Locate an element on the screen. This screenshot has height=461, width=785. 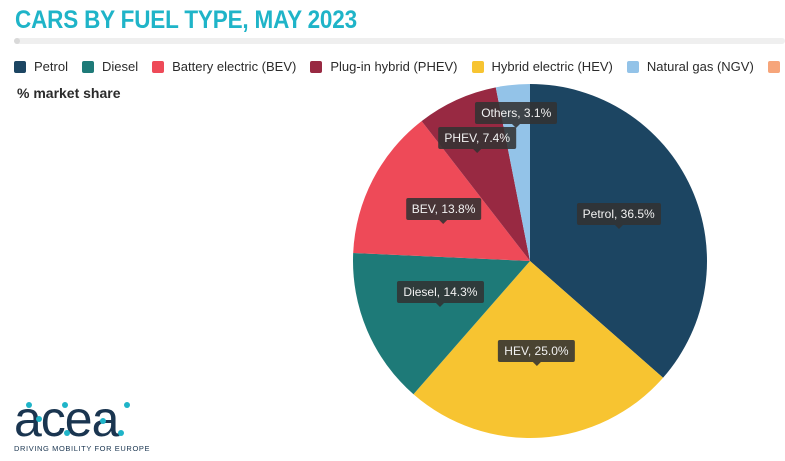
legend-item-phev: Plug-in hybrid (PHEV) is located at coordinates (384, 66).